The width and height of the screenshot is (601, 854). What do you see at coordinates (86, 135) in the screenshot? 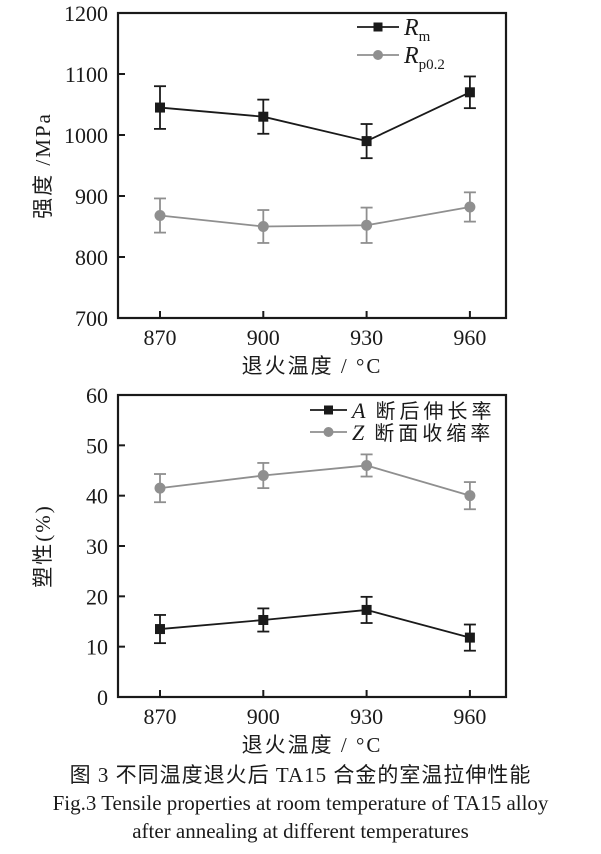
I see `y-tick-label: 1000` at bounding box center [86, 135].